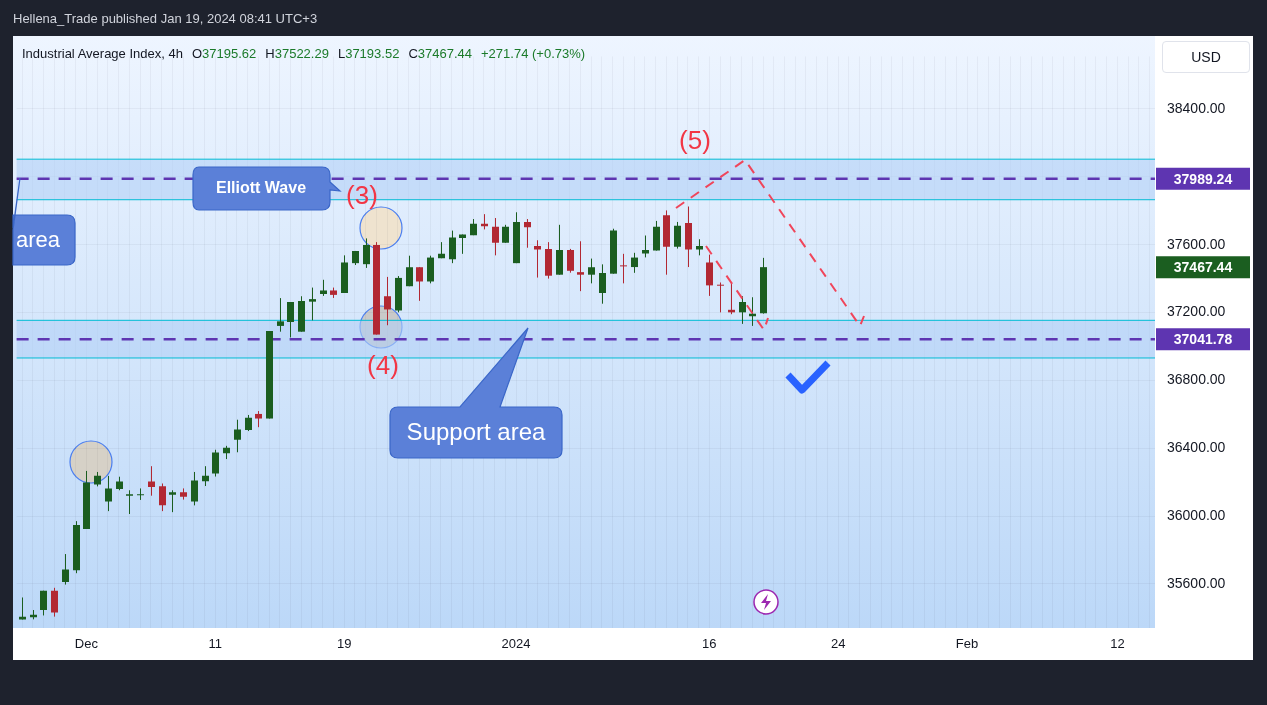  I want to click on ref-line-label: 37989.24, so click(1203, 178).